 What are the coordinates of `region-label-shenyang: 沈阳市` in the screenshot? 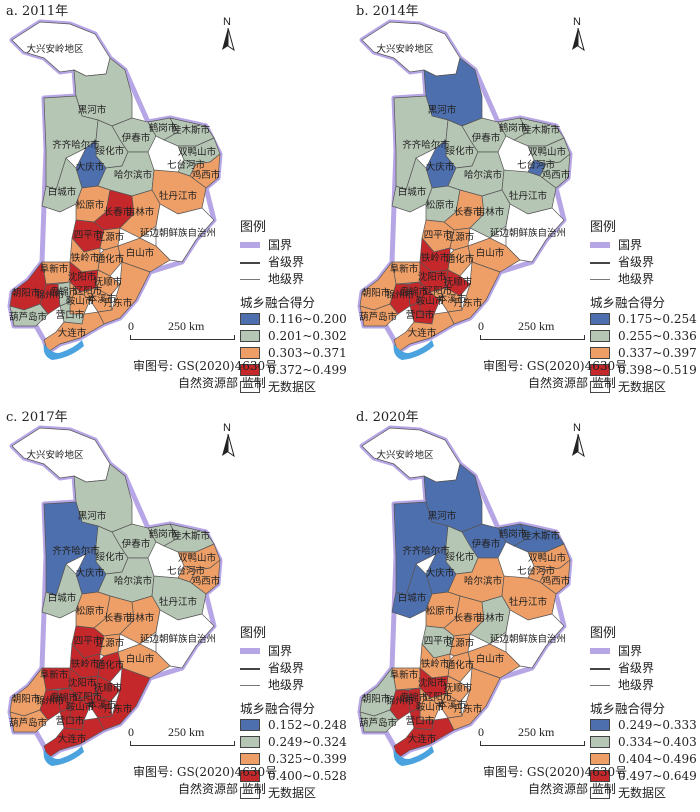 It's located at (432, 277).